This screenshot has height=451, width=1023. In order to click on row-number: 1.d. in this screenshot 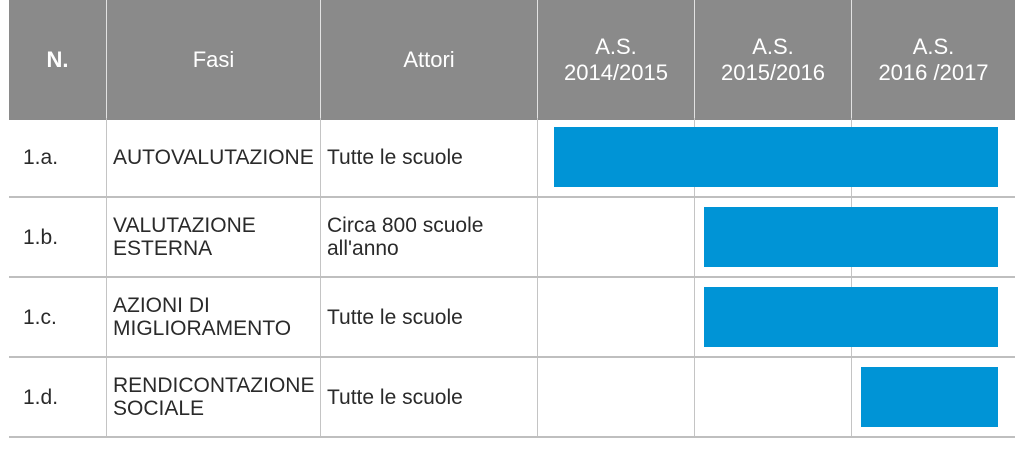, I will do `click(41, 397)`.